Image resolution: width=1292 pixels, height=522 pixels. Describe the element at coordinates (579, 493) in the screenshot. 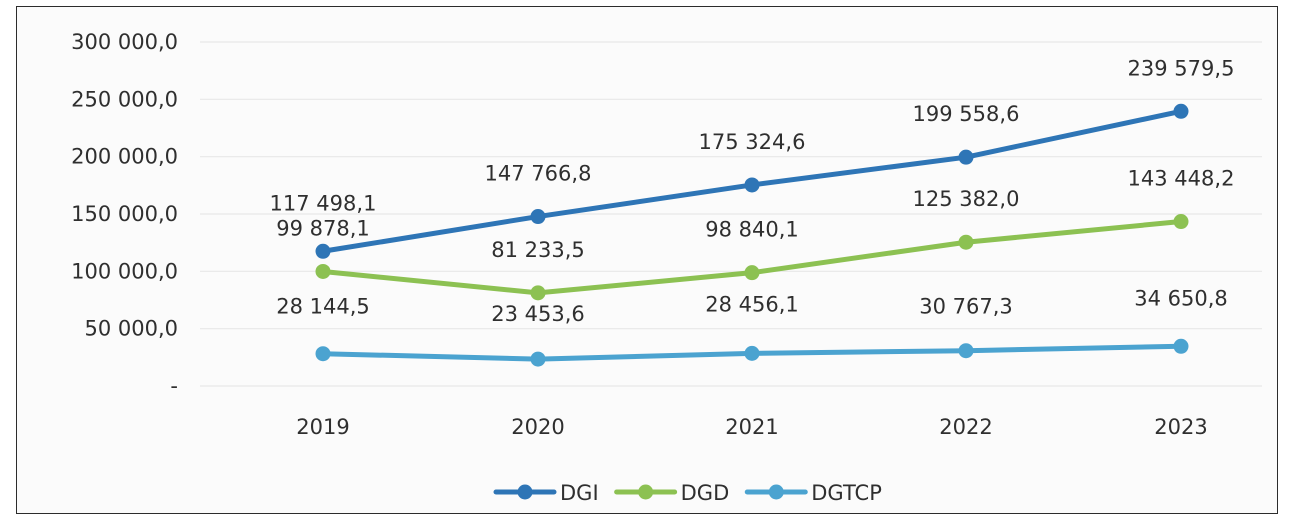

I see `legend-label: DGI` at that location.